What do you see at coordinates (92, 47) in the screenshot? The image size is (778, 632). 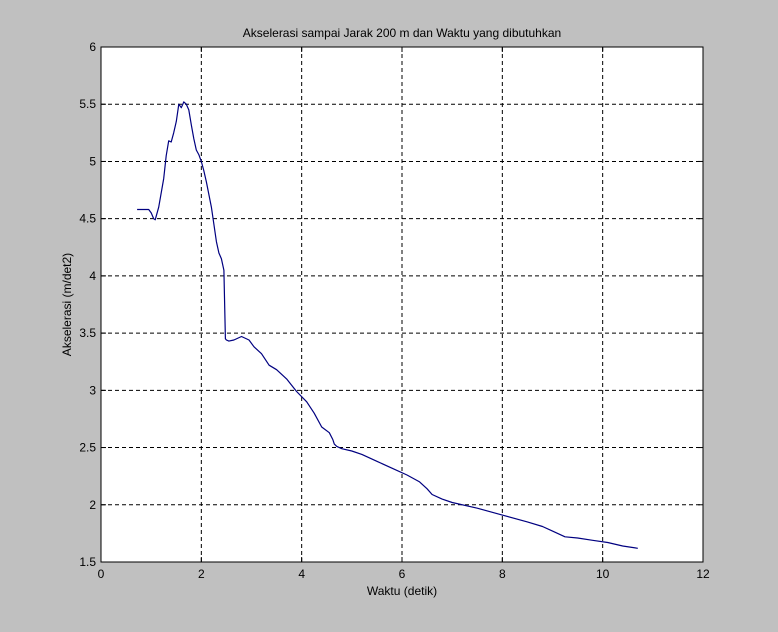 I see `y-tick-label: 6` at bounding box center [92, 47].